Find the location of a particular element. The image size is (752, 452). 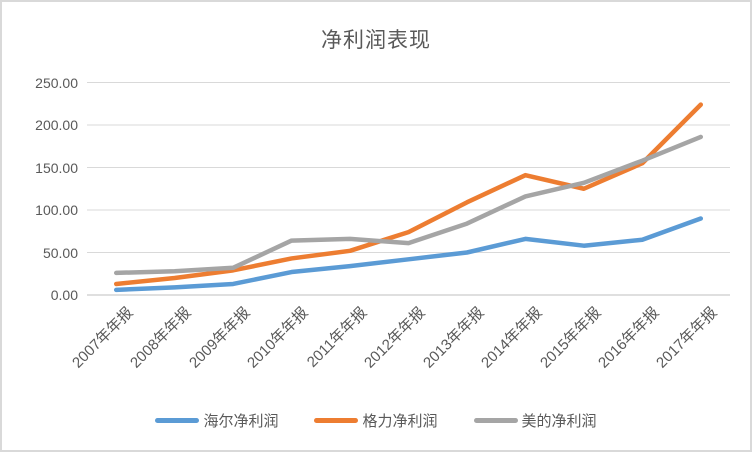

legend-label: 海尔净利润 is located at coordinates (241, 421).